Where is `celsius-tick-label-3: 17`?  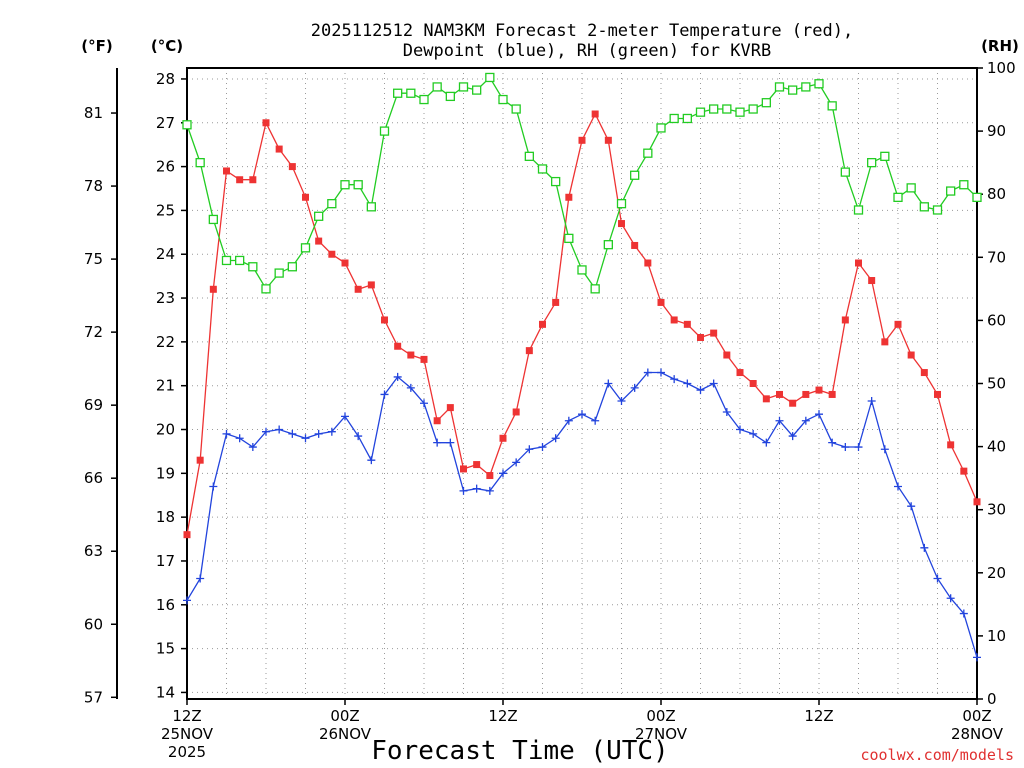 celsius-tick-label-3: 17 is located at coordinates (165, 561).